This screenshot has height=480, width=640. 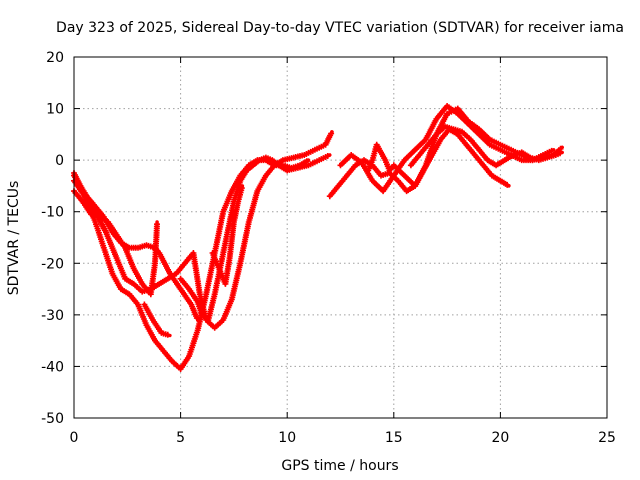 What do you see at coordinates (52, 264) in the screenshot?
I see `y-tick-label: -20` at bounding box center [52, 264].